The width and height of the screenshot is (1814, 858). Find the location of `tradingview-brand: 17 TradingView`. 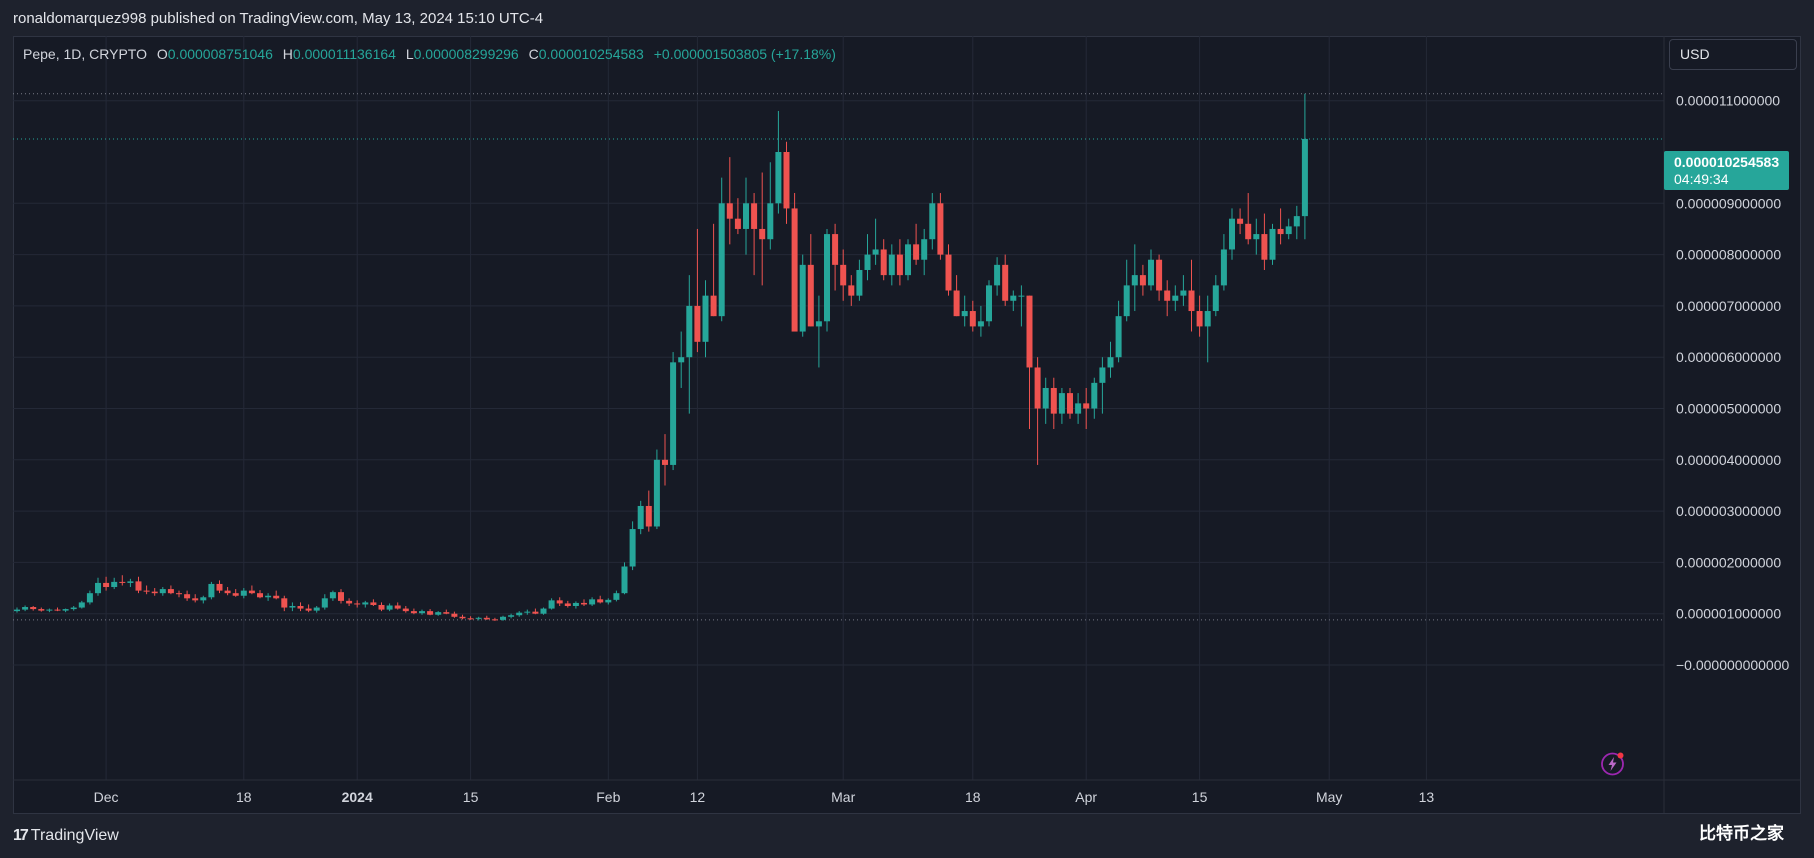

tradingview-brand: 17 TradingView is located at coordinates (66, 836).